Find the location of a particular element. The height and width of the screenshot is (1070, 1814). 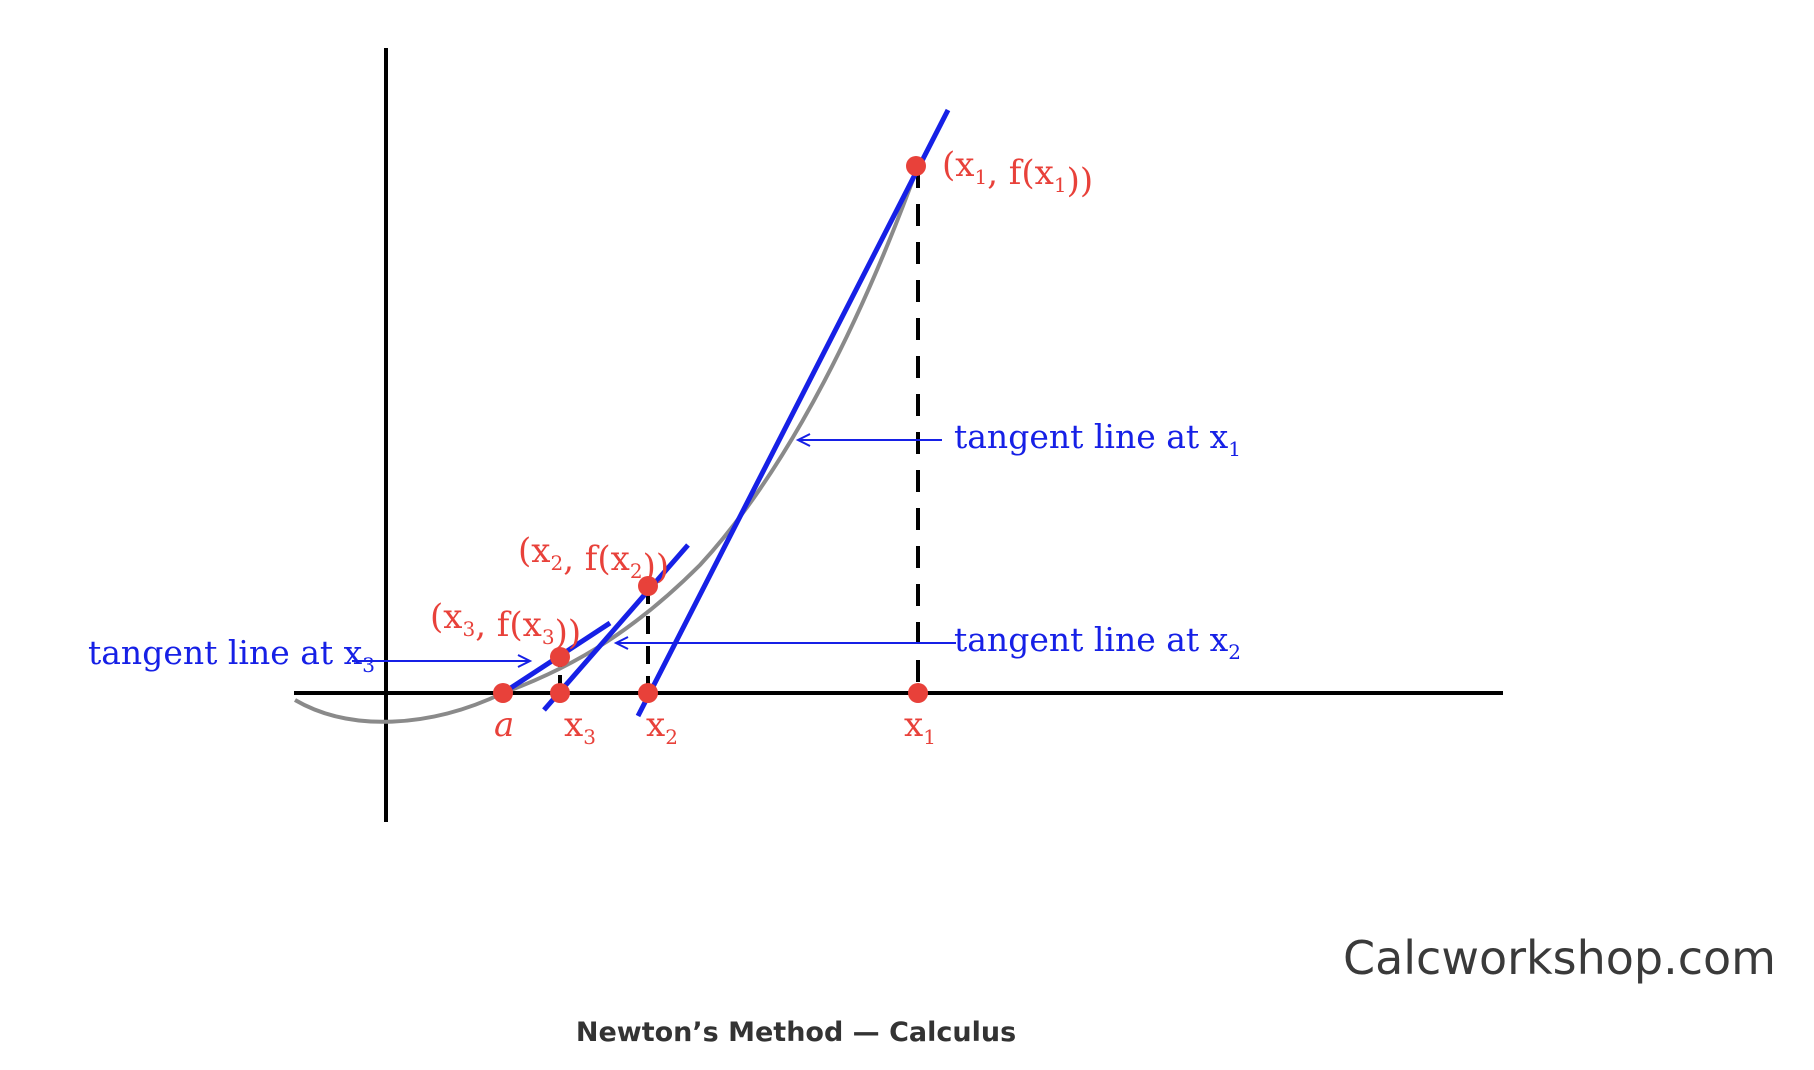

label-x2: x2 is located at coordinates (662, 727).